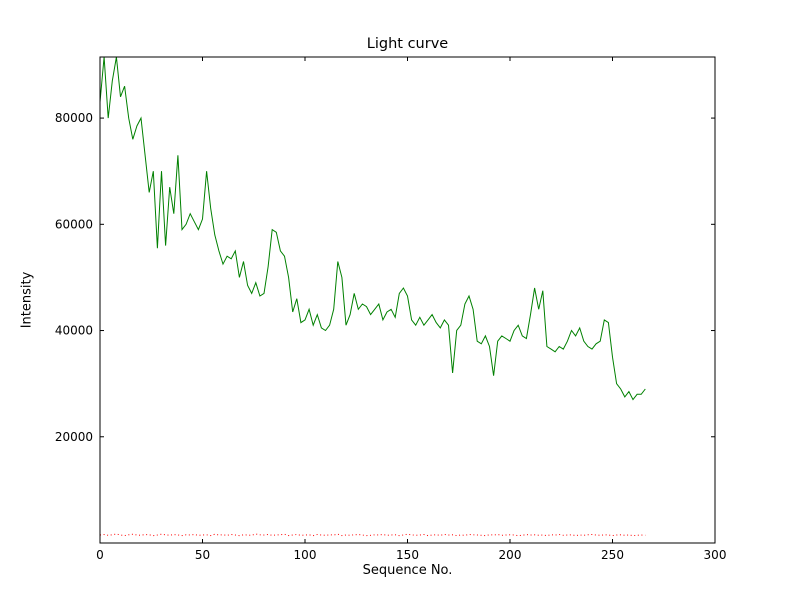 The width and height of the screenshot is (800, 600). I want to click on x-tick-label: 0, so click(100, 555).